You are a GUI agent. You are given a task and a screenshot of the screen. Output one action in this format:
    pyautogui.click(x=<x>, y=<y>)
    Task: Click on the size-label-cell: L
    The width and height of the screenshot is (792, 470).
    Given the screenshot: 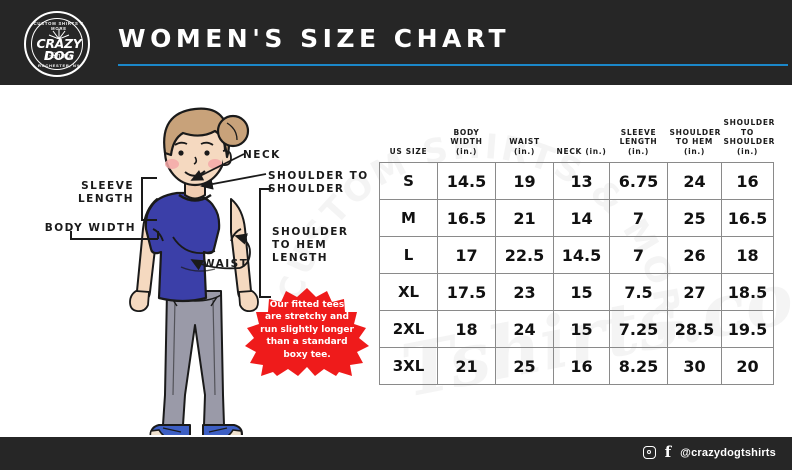 What is the action you would take?
    pyautogui.click(x=408, y=255)
    